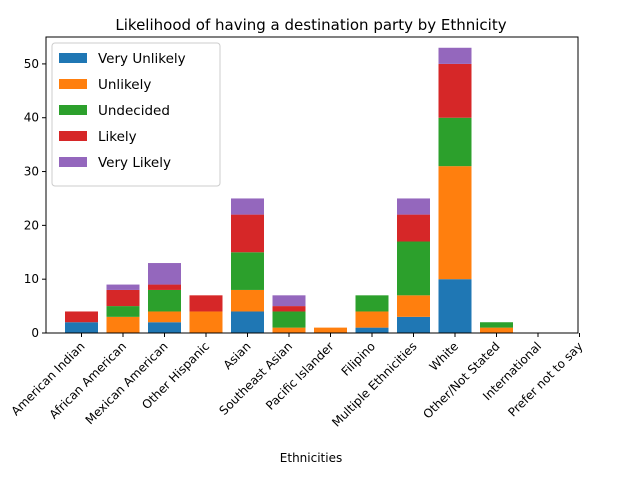 The width and height of the screenshot is (640, 480). I want to click on bar-african-american-likely, so click(123, 298).